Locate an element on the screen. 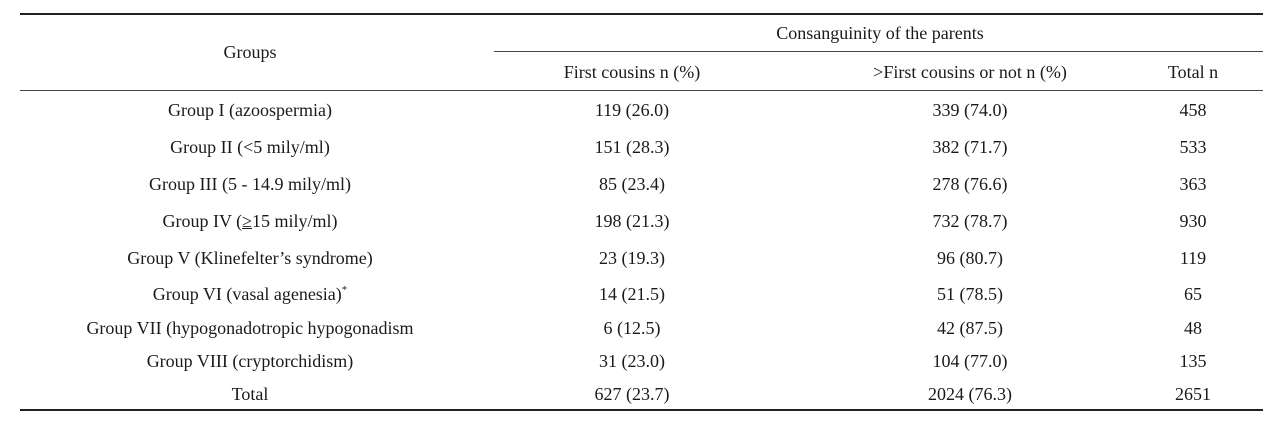  row-group: Group IV (≥15 mily/ml) is located at coordinates (249, 221).